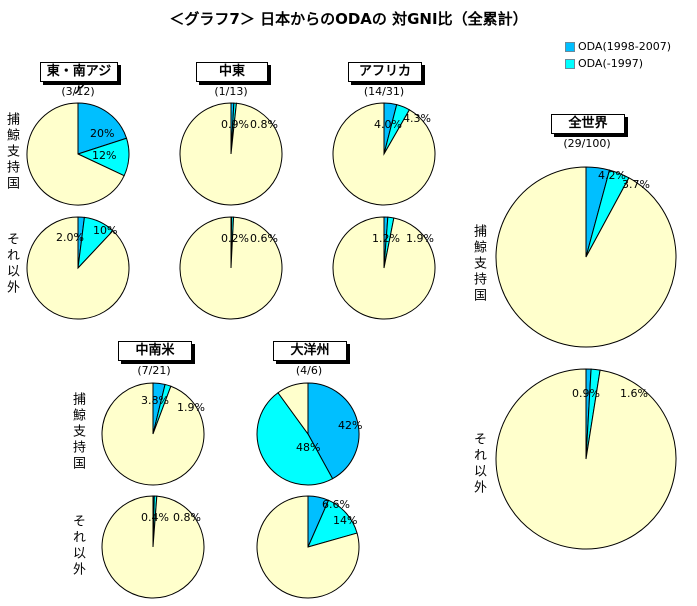  I want to click on pie-1: 2.0% 10%, so click(78, 268).